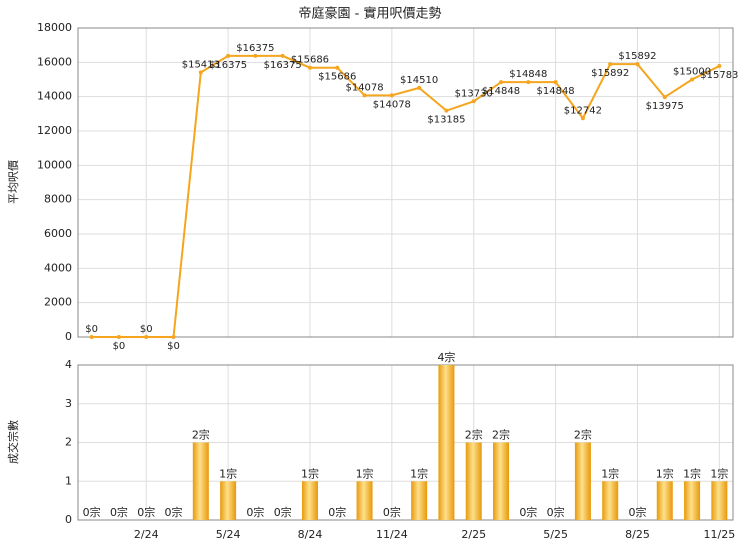 The width and height of the screenshot is (740, 550). I want to click on data-label: $13185, so click(446, 120).